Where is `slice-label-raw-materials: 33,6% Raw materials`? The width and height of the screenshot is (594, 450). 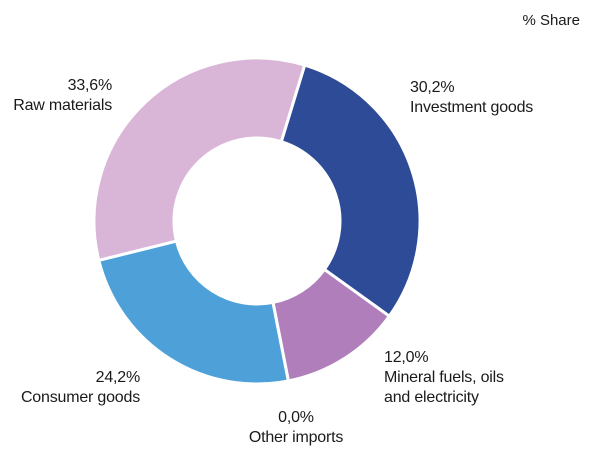 slice-label-raw-materials: 33,6% Raw materials is located at coordinates (58, 96).